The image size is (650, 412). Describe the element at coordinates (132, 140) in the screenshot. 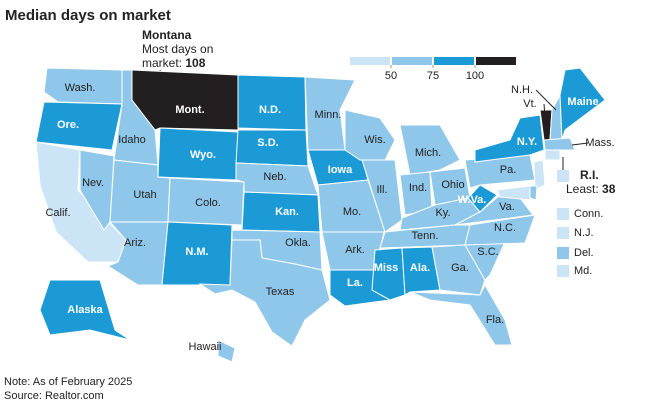

I see `state-label: Idaho` at that location.